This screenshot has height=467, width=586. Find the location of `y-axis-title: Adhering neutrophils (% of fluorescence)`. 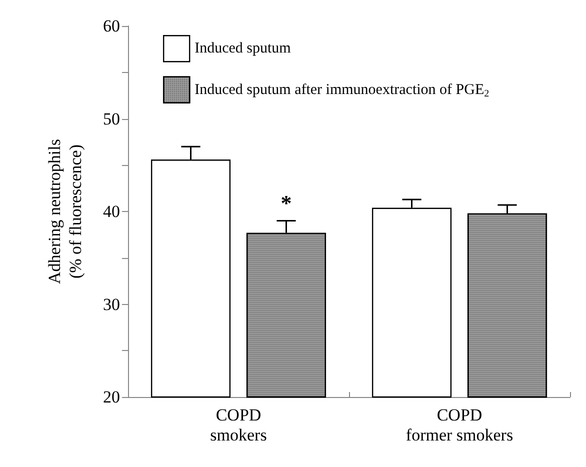

y-axis-title: Adhering neutrophils (% of fluorescence) is located at coordinates (65, 211).